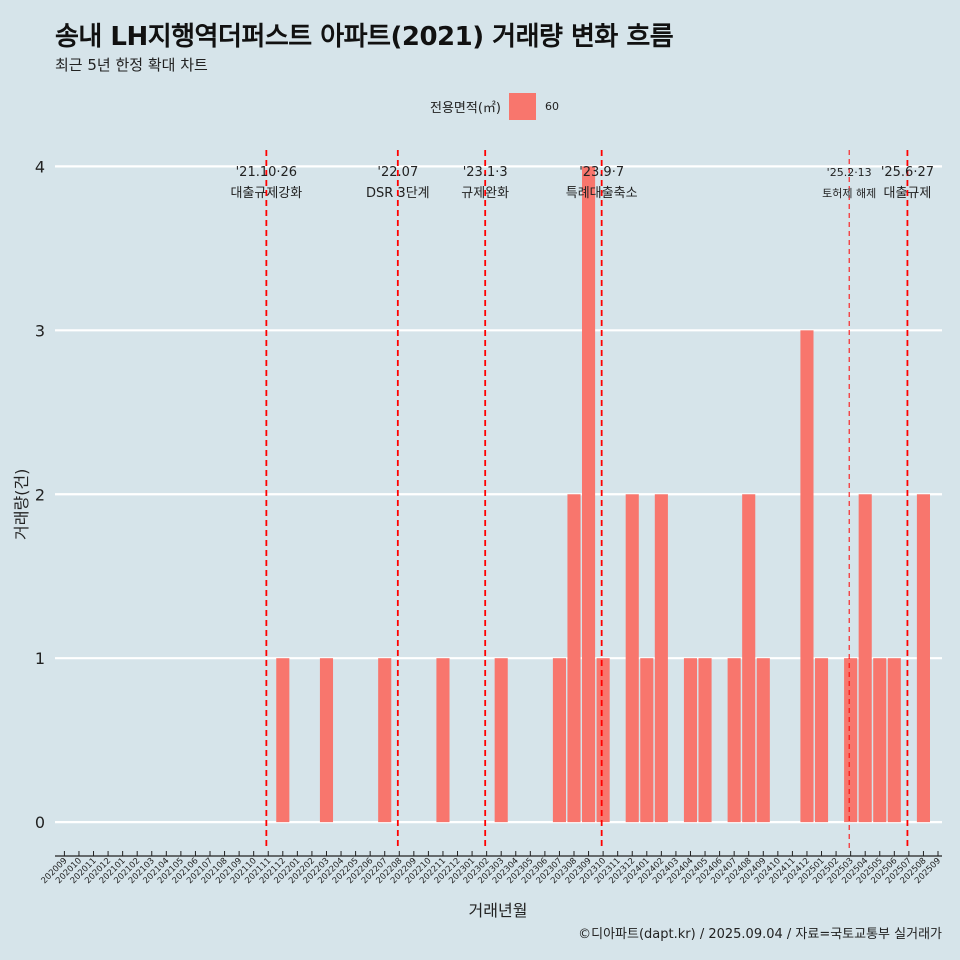 The image size is (960, 960). Describe the element at coordinates (131, 65) in the screenshot. I see `chart-subtitle: 최근 5년 한정 확대 차트` at that location.